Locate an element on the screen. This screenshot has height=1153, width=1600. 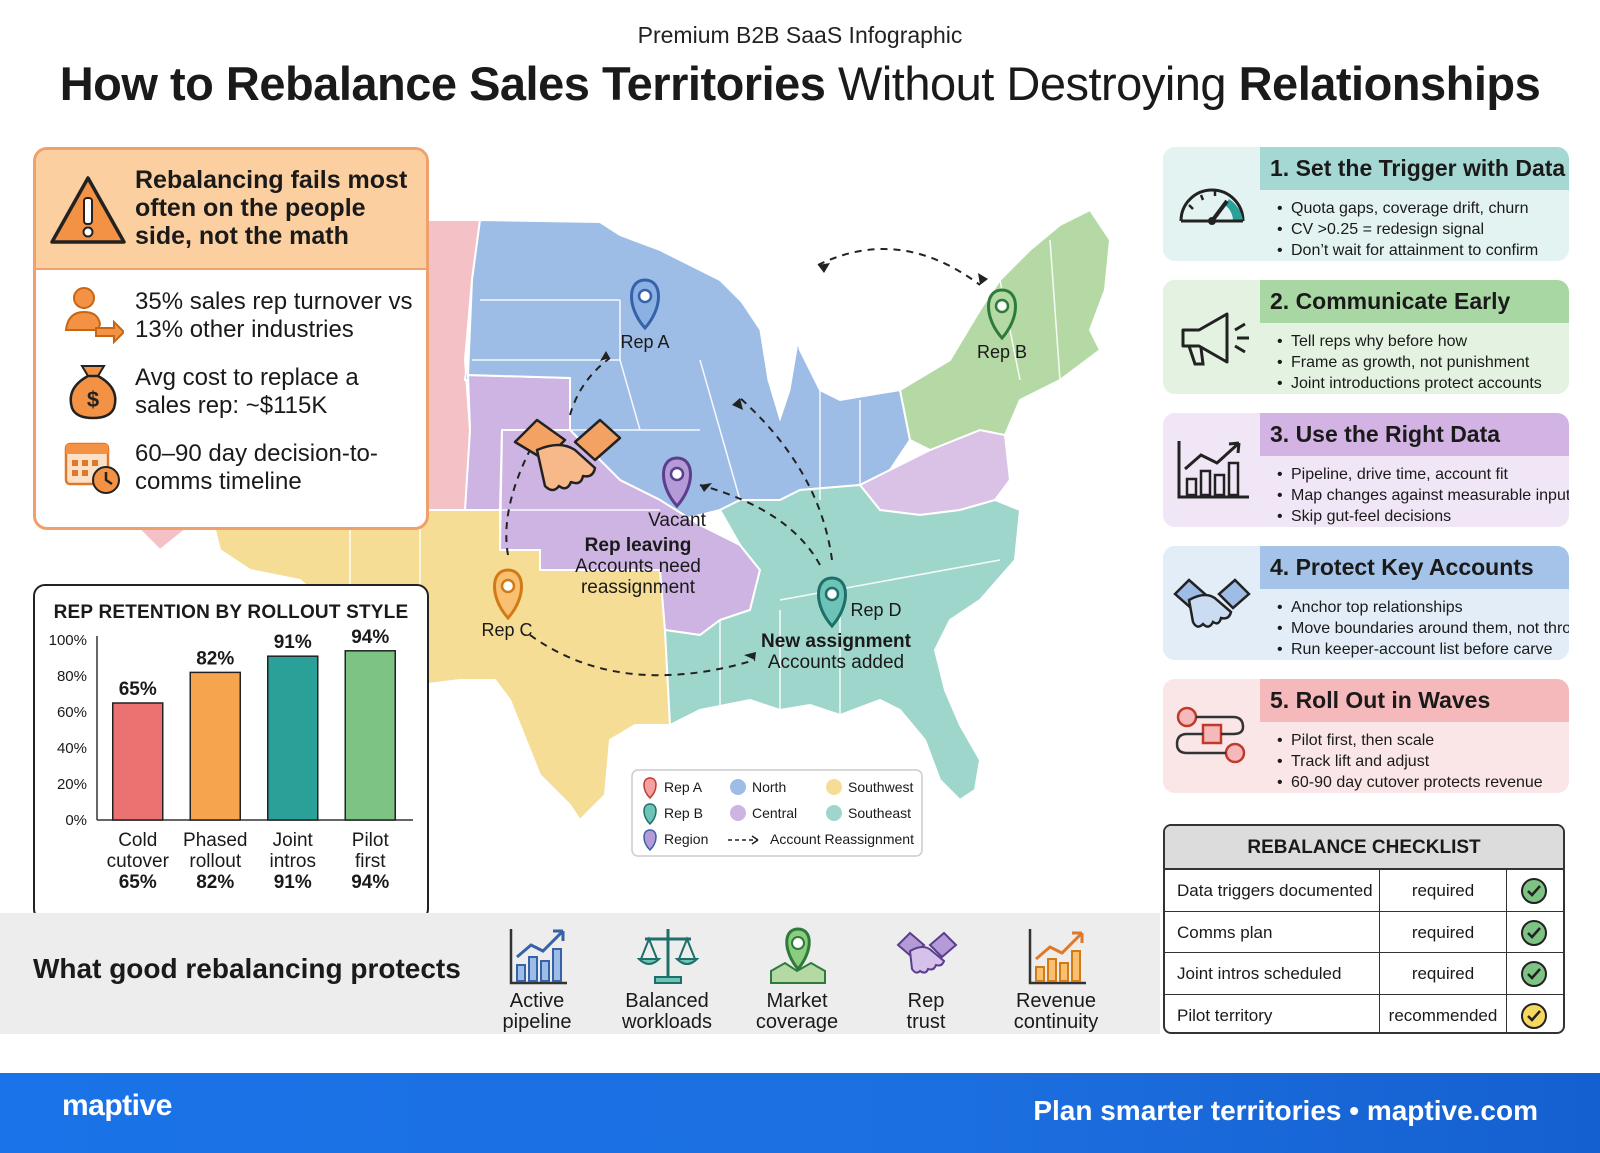
step-bullet: Frame as growth, not punishment is located at coordinates (1408, 362).